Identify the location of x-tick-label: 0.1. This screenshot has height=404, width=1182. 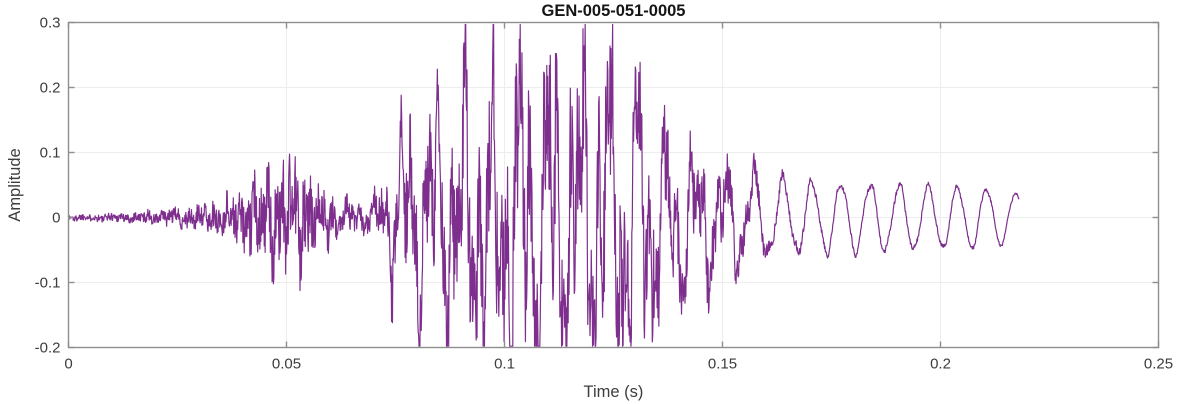
(504, 364).